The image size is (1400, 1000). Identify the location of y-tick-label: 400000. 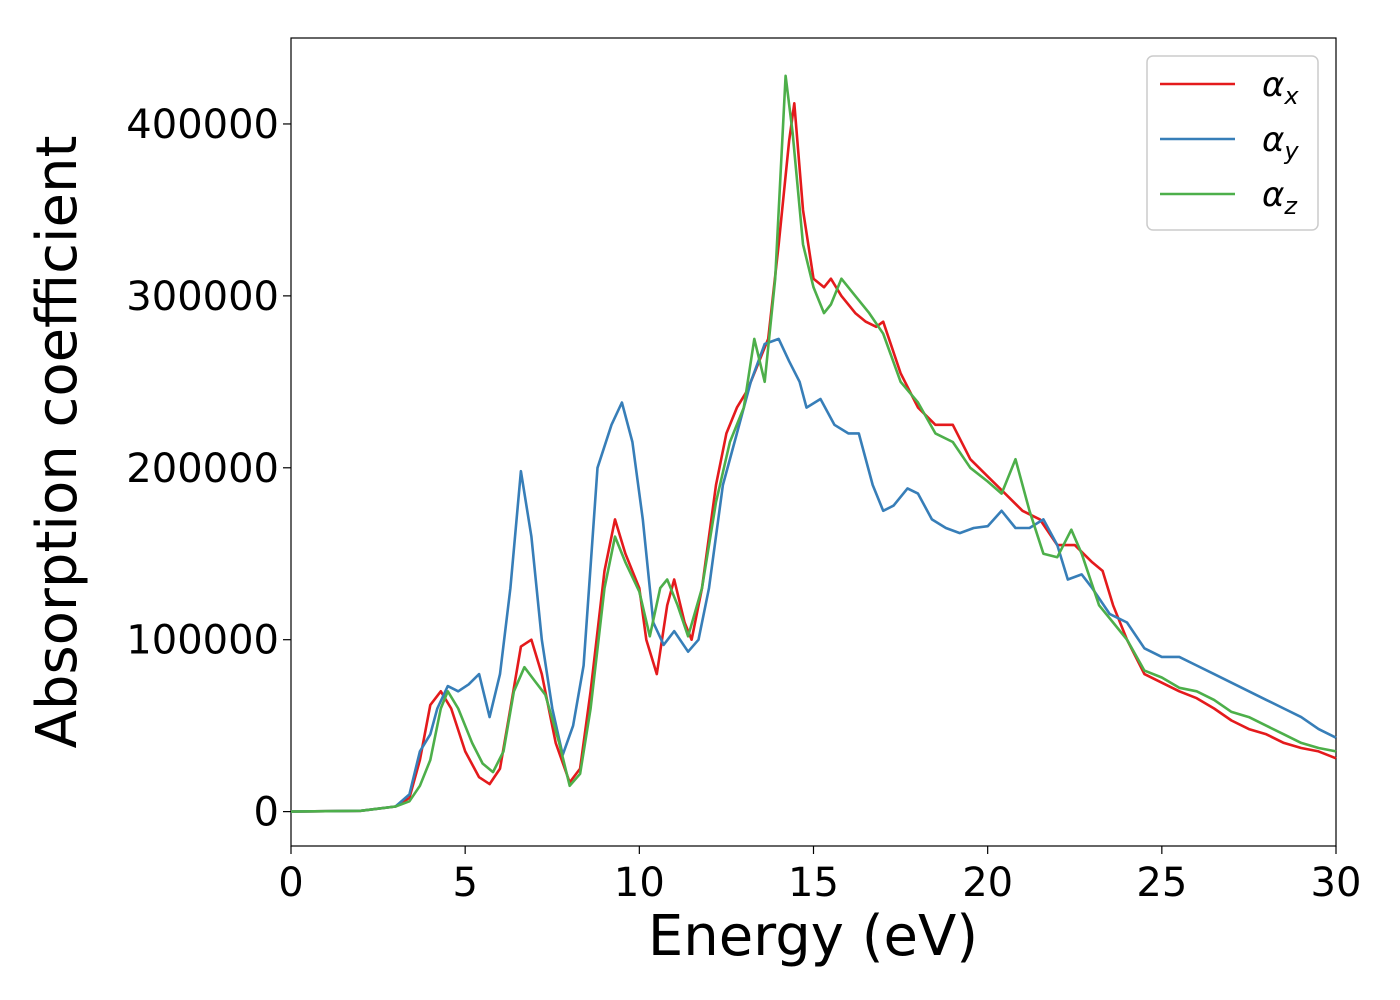
(202, 125).